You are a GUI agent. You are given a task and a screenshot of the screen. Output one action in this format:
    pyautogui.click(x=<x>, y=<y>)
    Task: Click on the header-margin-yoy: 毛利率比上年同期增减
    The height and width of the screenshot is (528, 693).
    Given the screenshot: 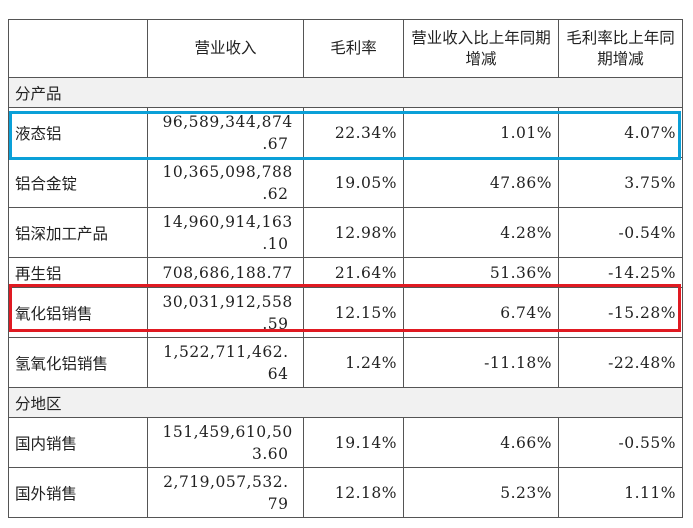 What is the action you would take?
    pyautogui.click(x=620, y=48)
    